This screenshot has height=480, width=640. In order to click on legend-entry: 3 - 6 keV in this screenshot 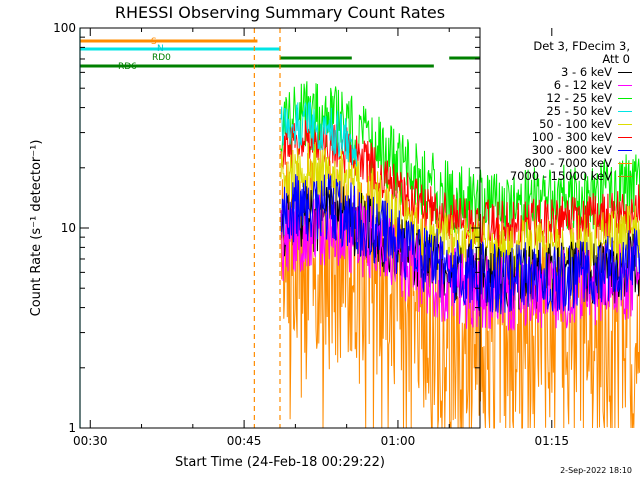, I will do `click(559, 72)`.